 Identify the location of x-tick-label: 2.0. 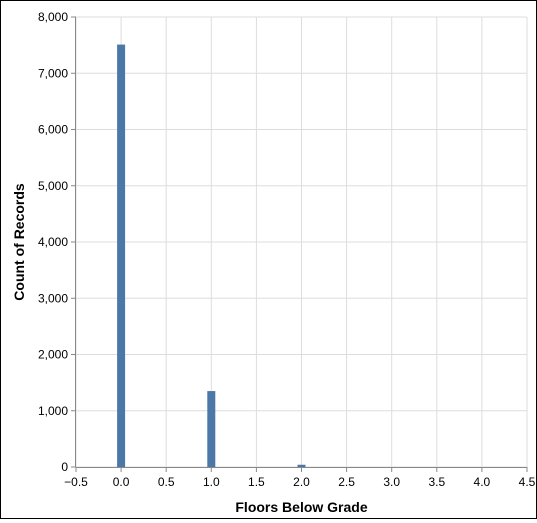
(301, 482).